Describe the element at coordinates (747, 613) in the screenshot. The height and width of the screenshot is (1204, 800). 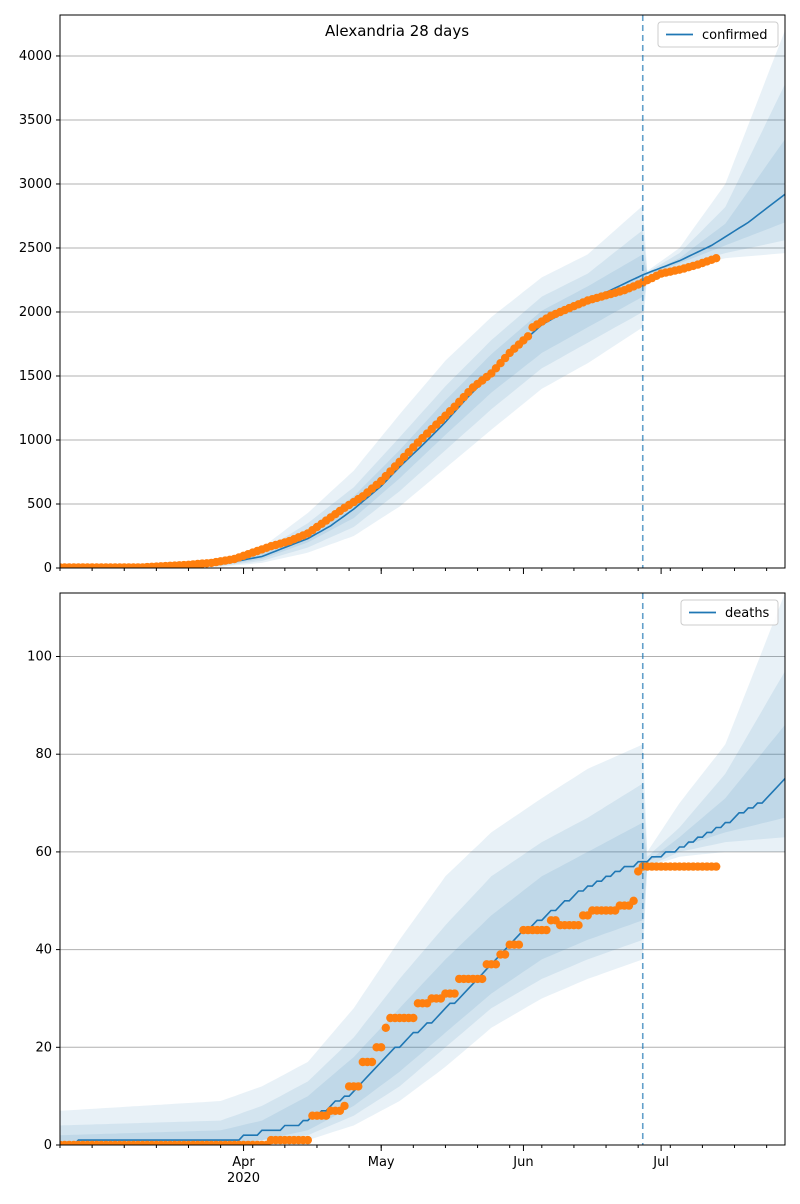
I see `legend-label: deaths` at that location.